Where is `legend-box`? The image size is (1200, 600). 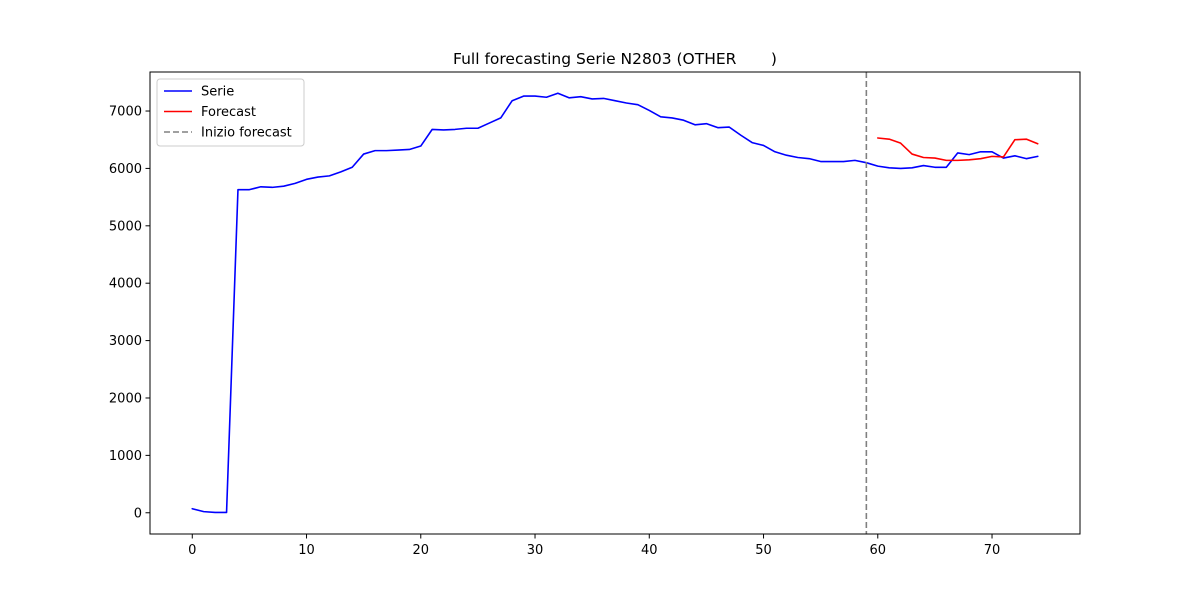 legend-box is located at coordinates (230, 112).